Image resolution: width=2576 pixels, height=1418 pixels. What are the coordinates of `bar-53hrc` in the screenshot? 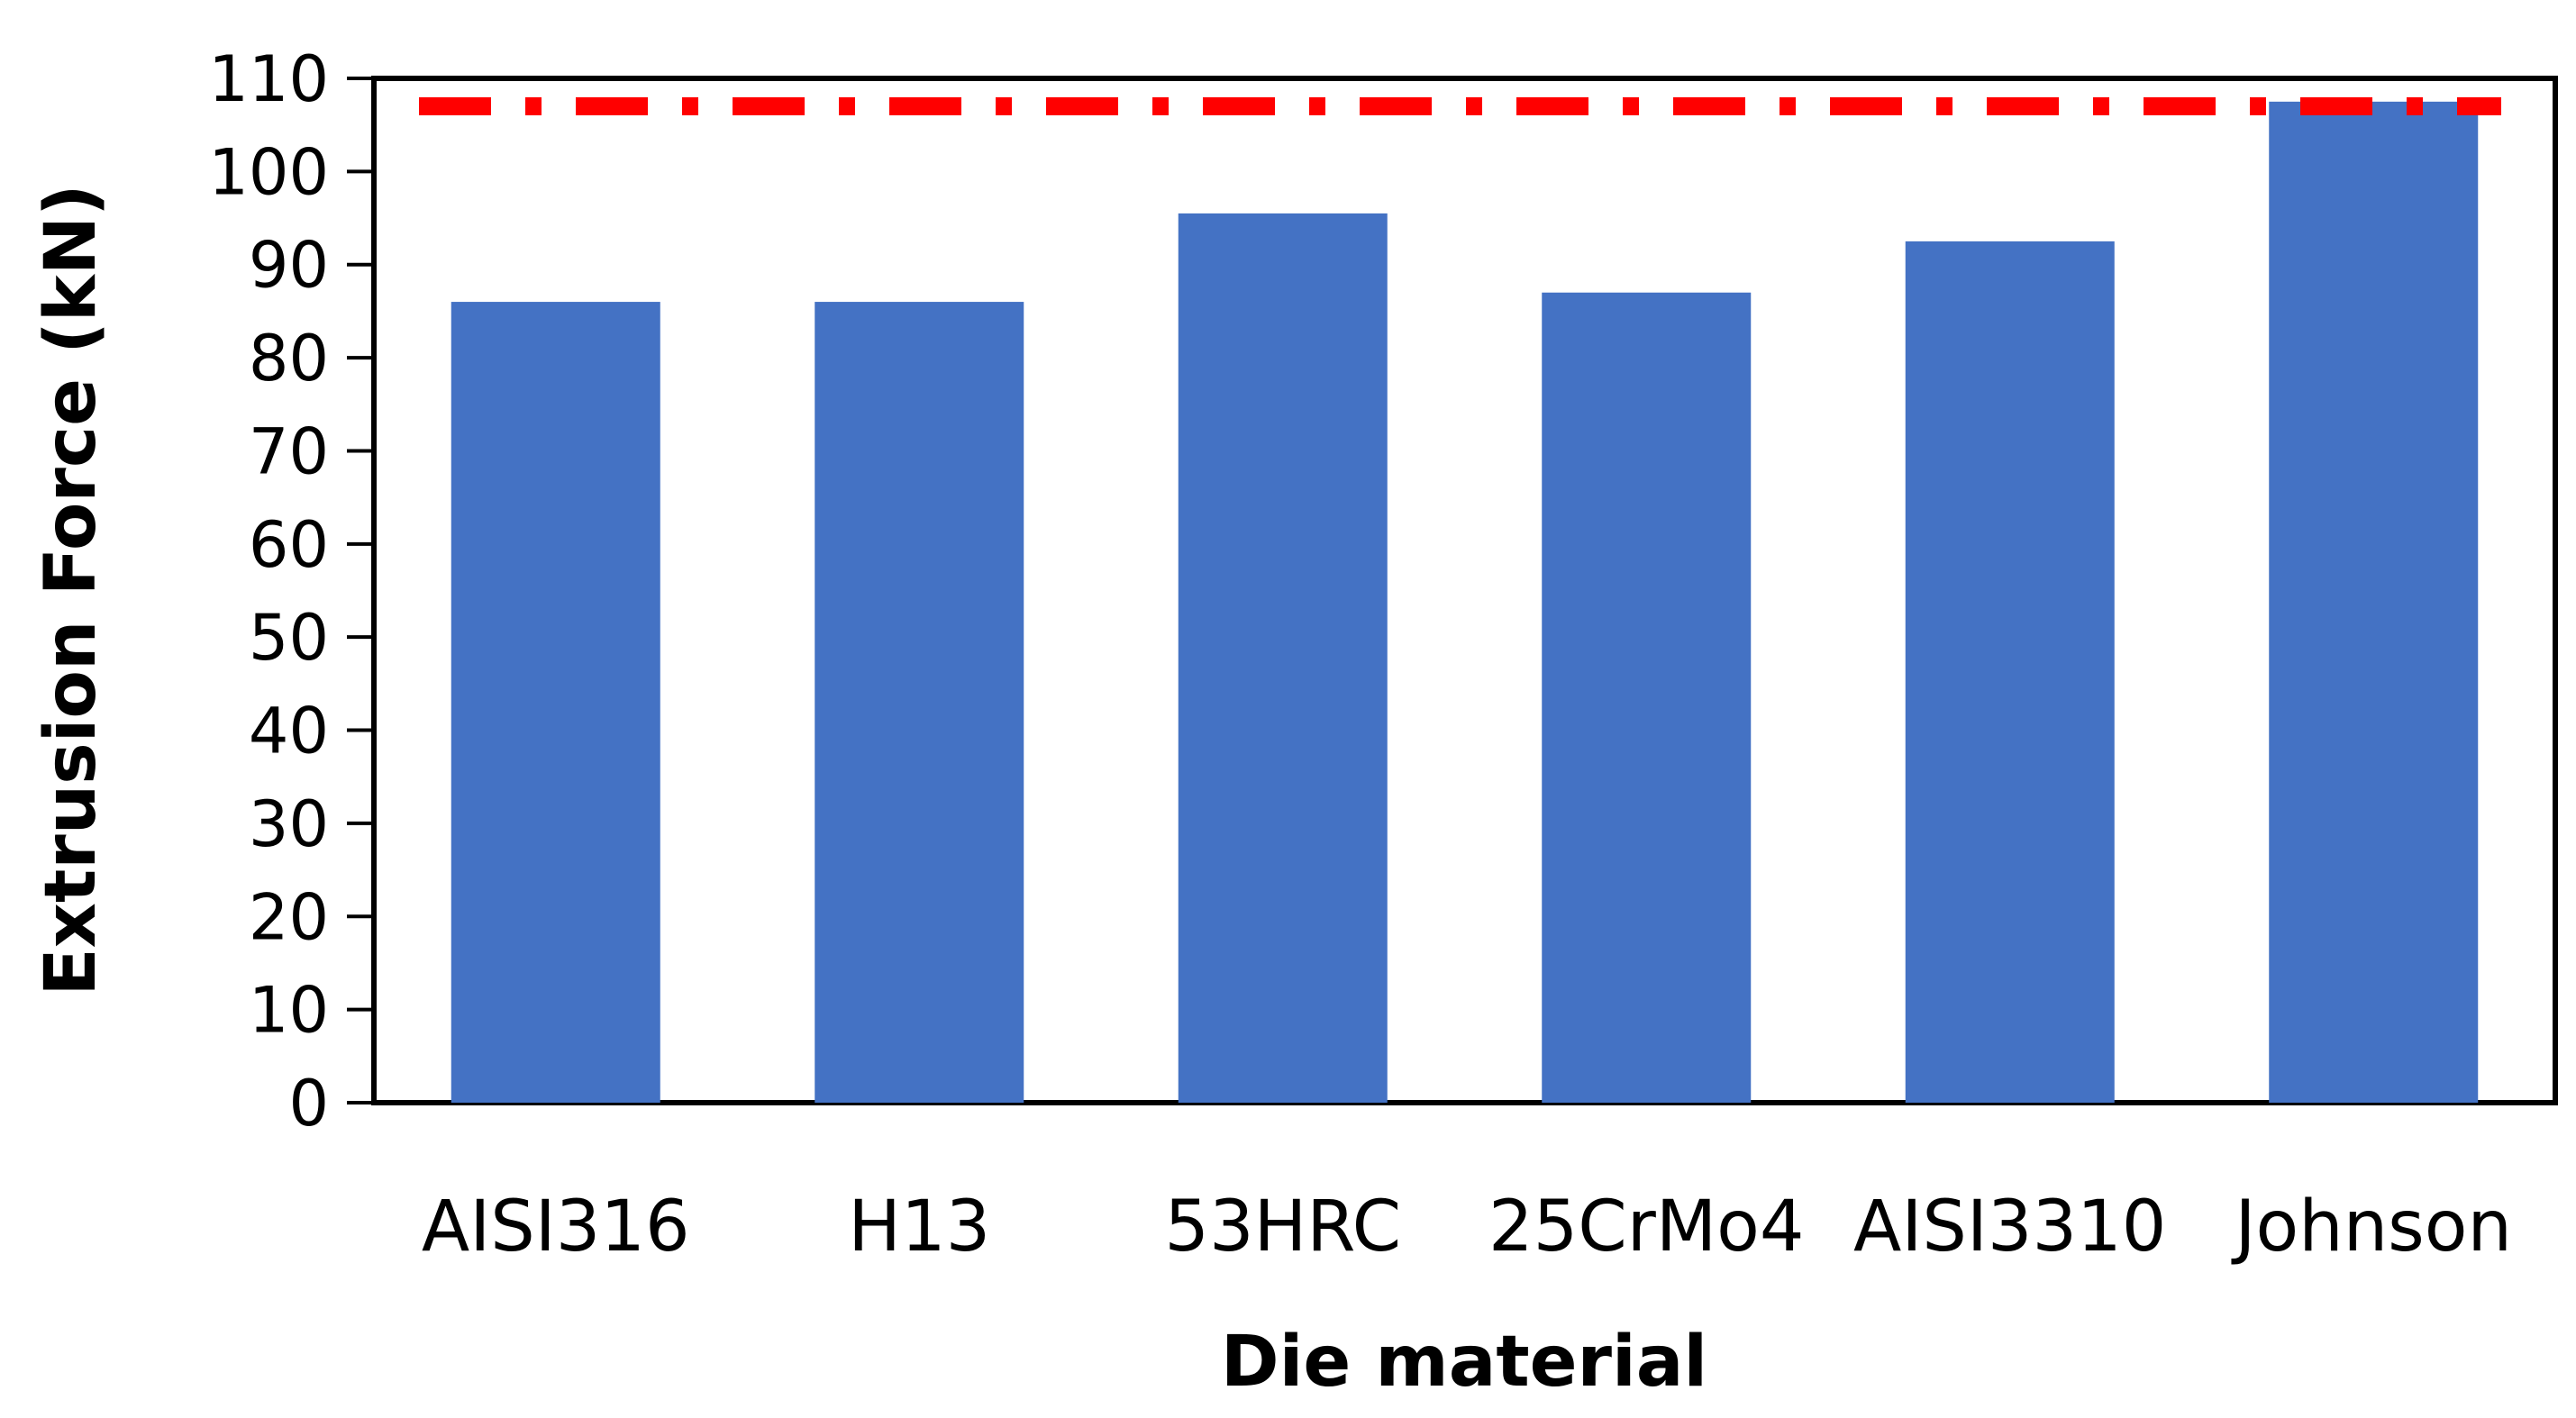 It's located at (1283, 658).